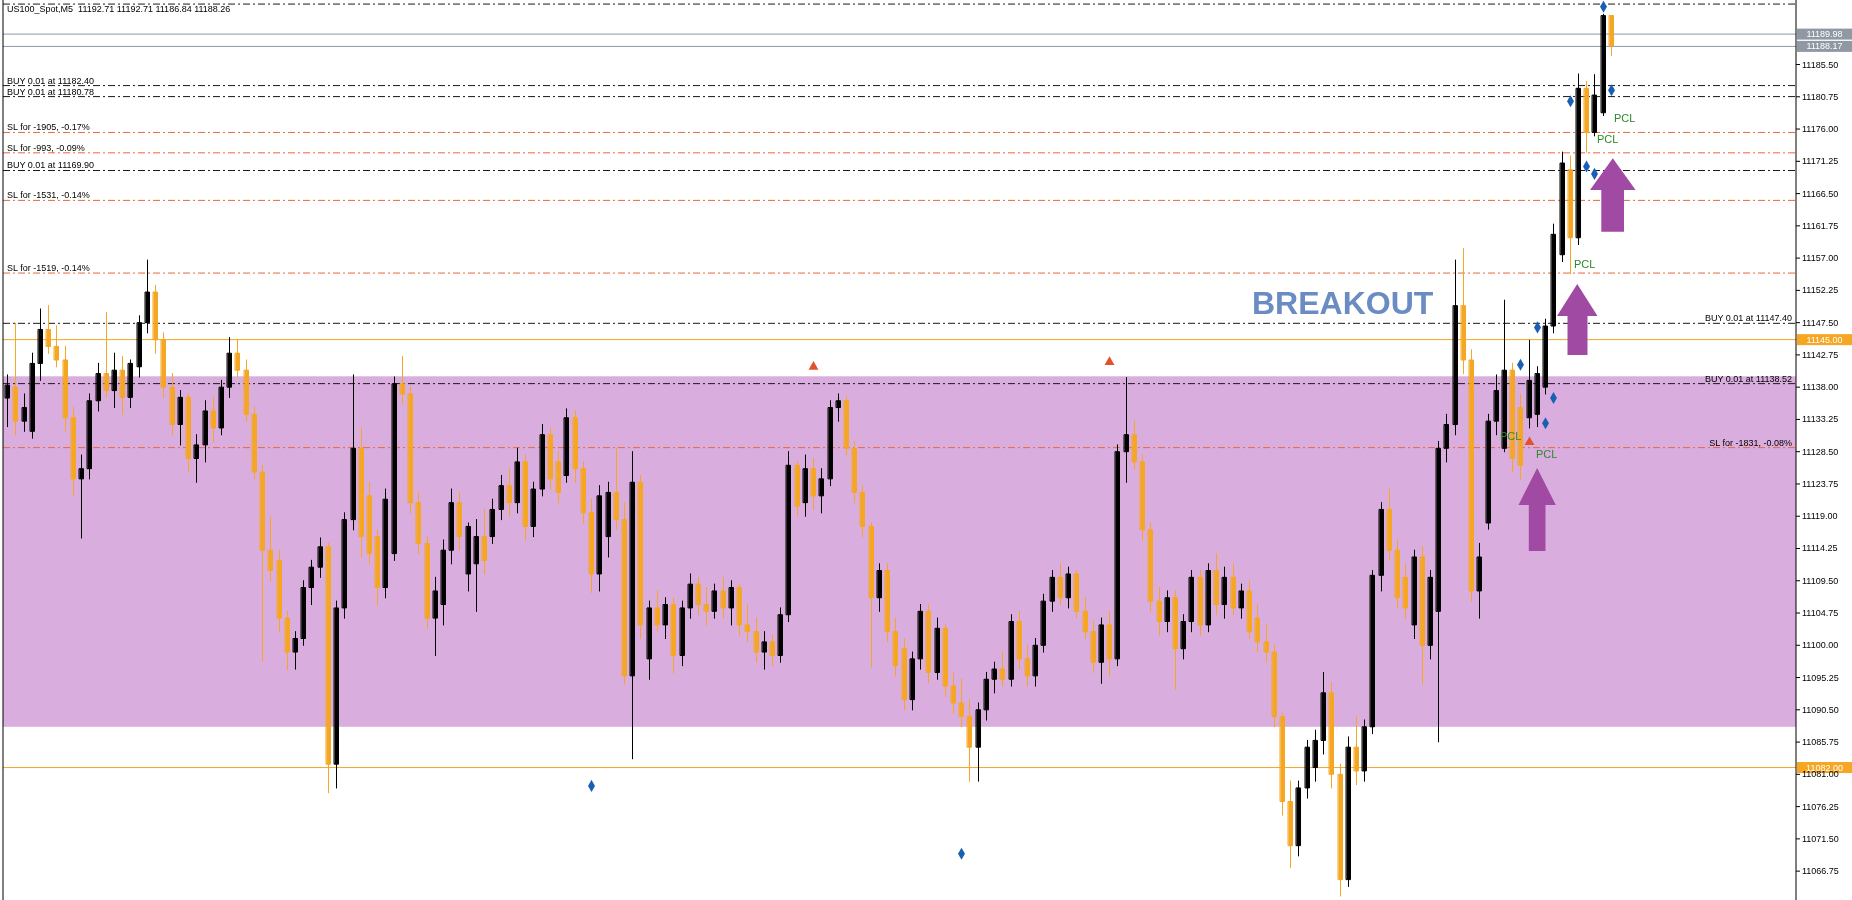  I want to click on ref-line-label: BUY 0.01 at 11138.52, so click(1748, 378).